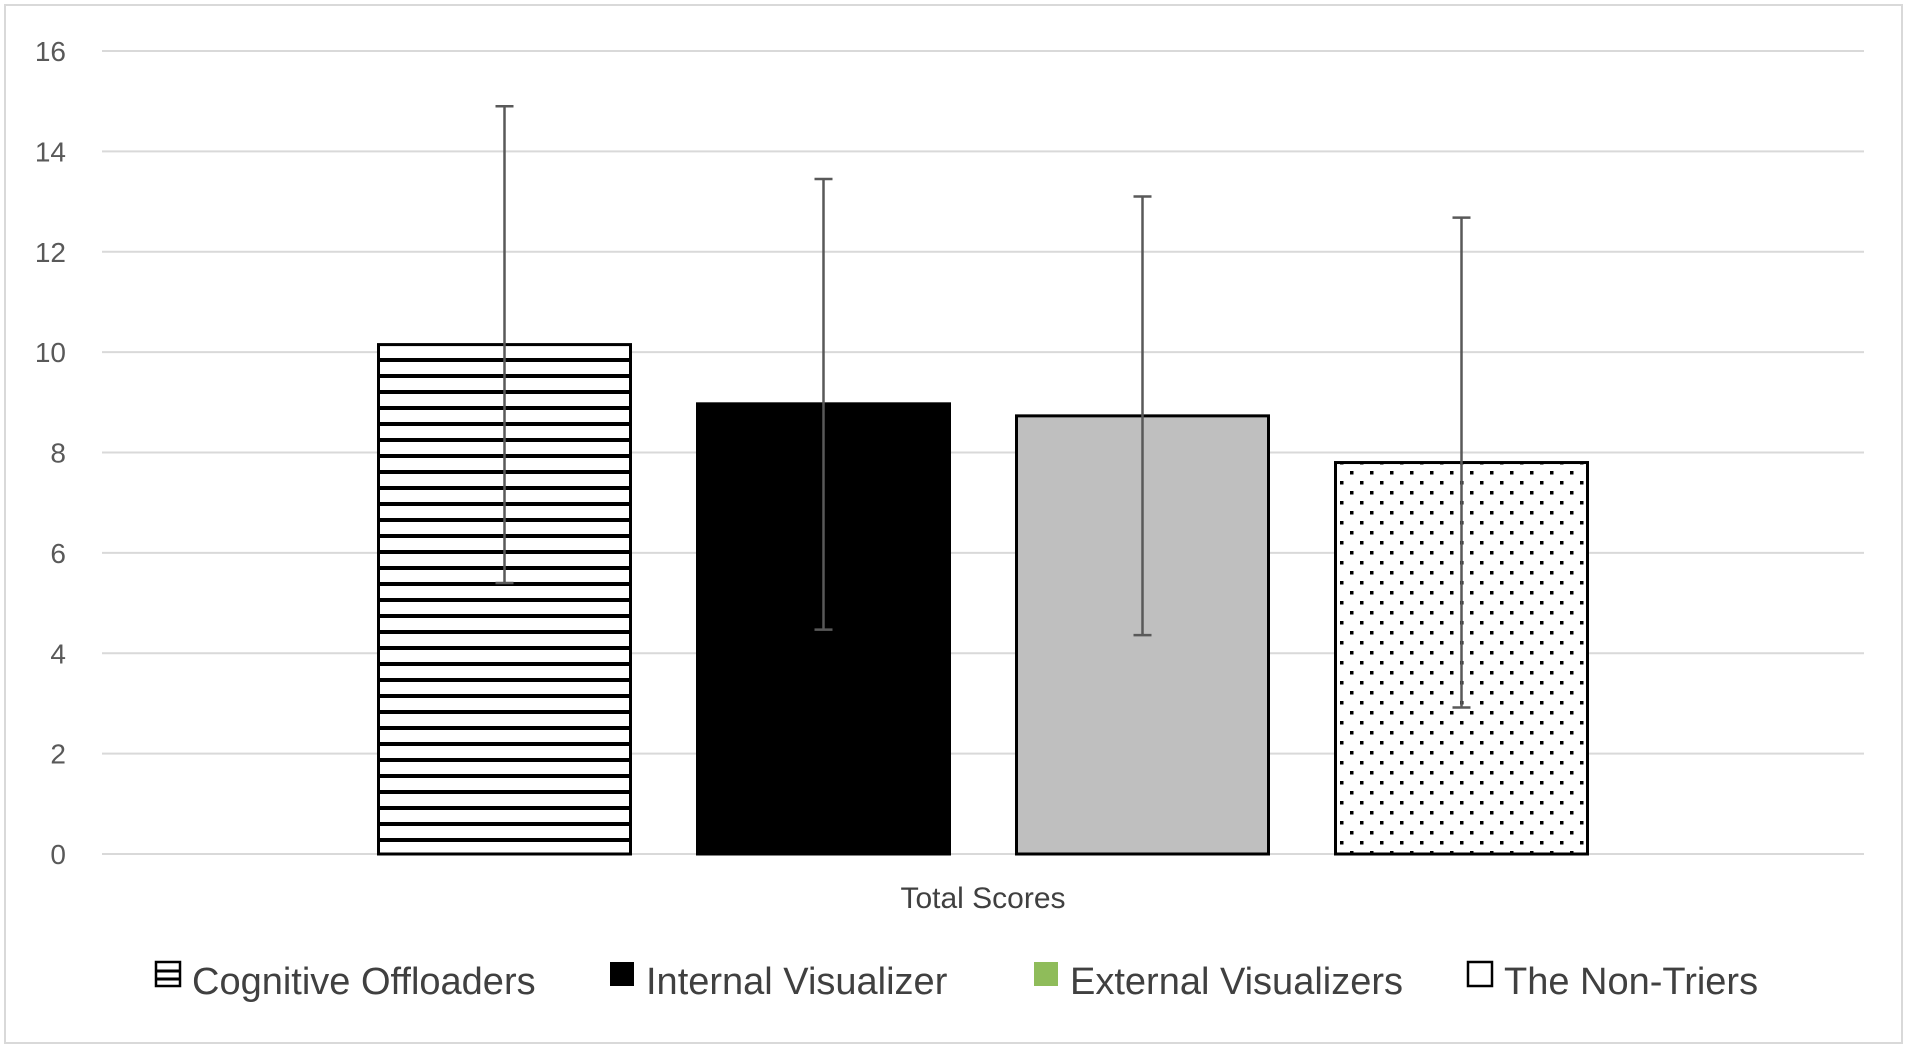 This screenshot has height=1049, width=1908. I want to click on legend-swatch-the-non-triers, so click(1480, 974).